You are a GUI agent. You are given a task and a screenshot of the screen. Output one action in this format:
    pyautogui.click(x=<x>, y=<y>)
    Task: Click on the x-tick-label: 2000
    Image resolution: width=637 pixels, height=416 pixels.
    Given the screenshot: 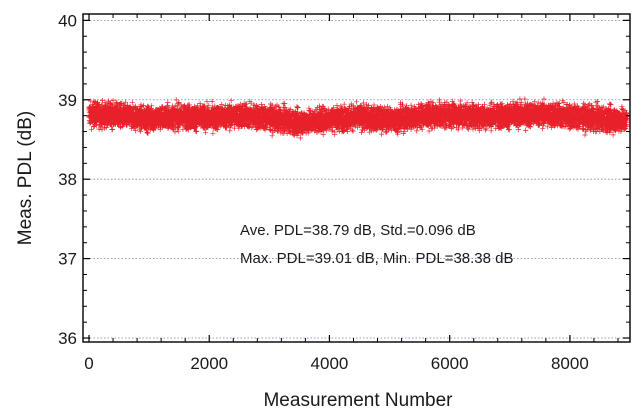 What is the action you would take?
    pyautogui.click(x=209, y=363)
    